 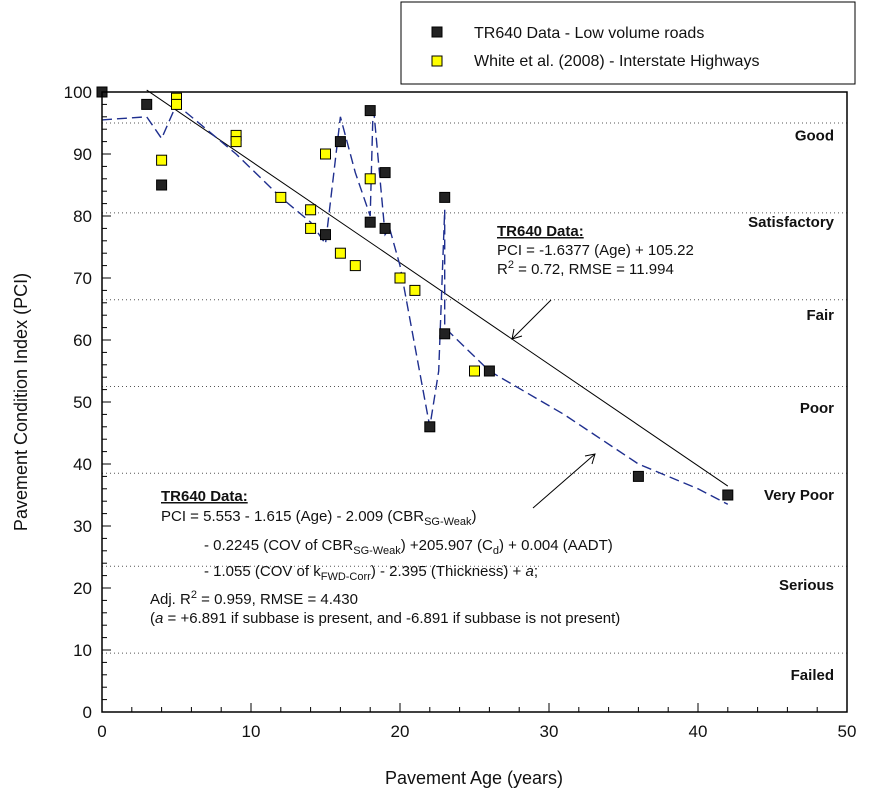 What do you see at coordinates (814, 135) in the screenshot?
I see `band-label-good: Good` at bounding box center [814, 135].